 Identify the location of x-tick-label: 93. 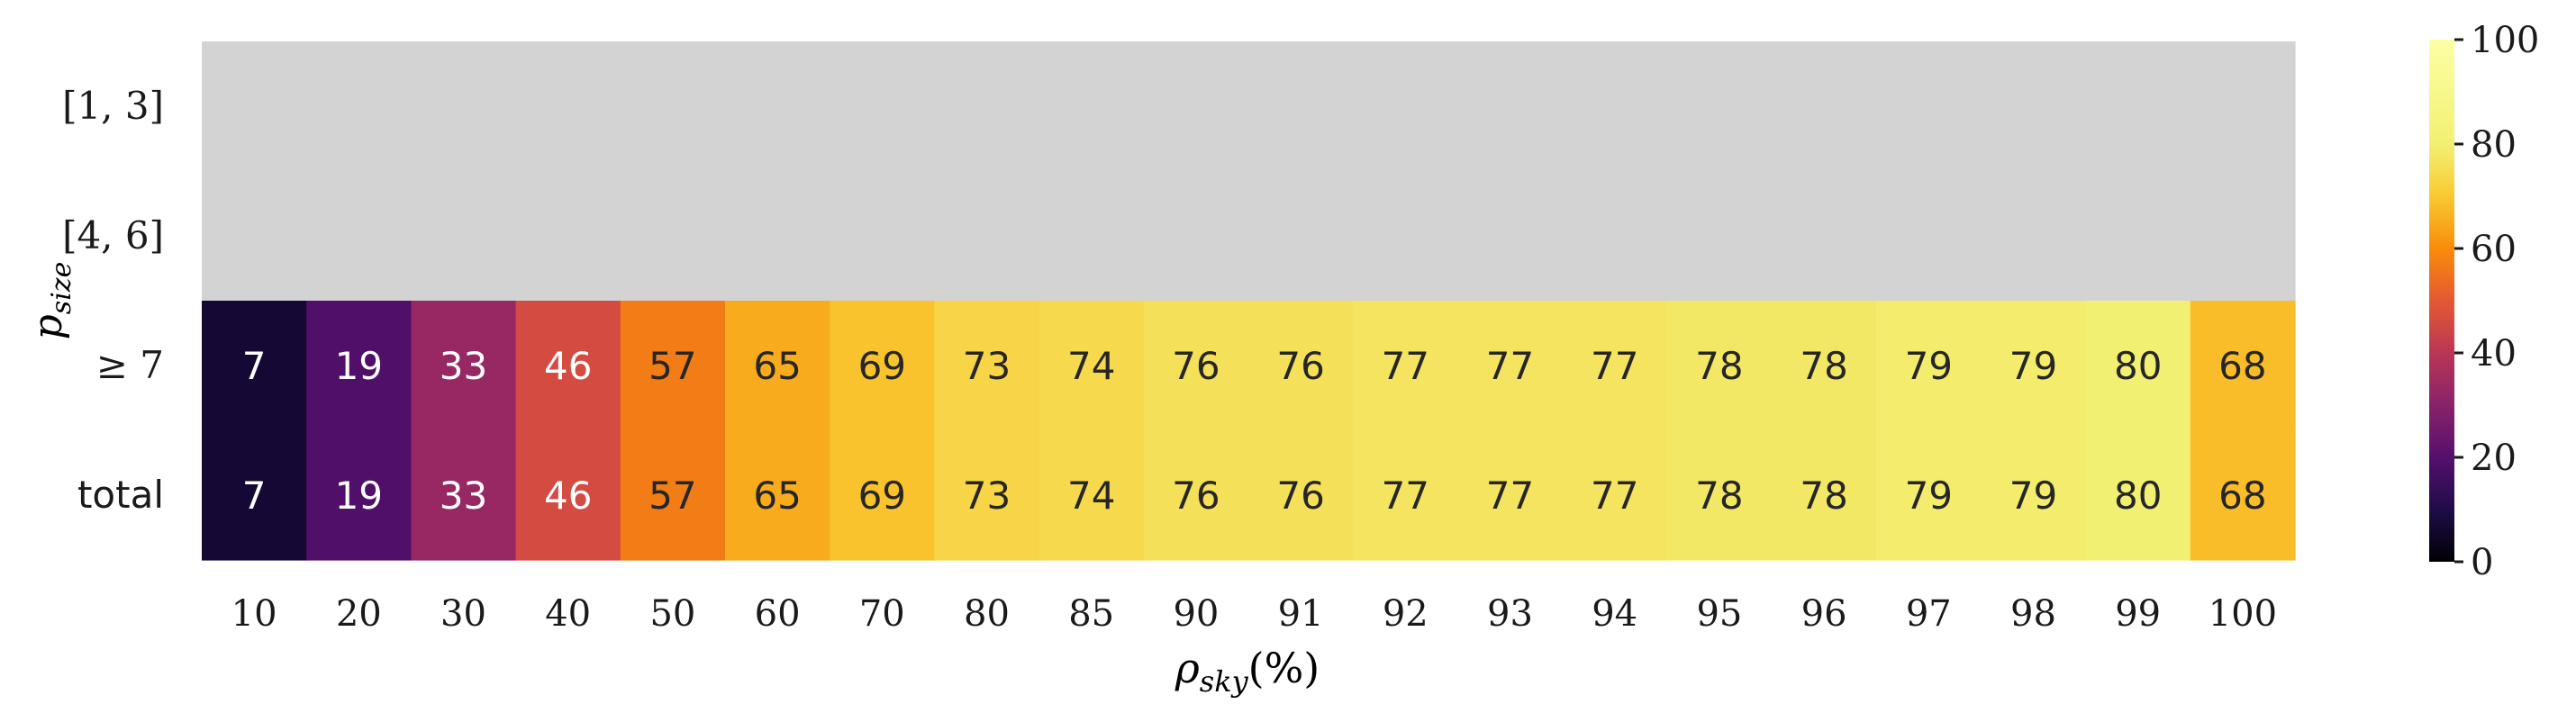
(1510, 614).